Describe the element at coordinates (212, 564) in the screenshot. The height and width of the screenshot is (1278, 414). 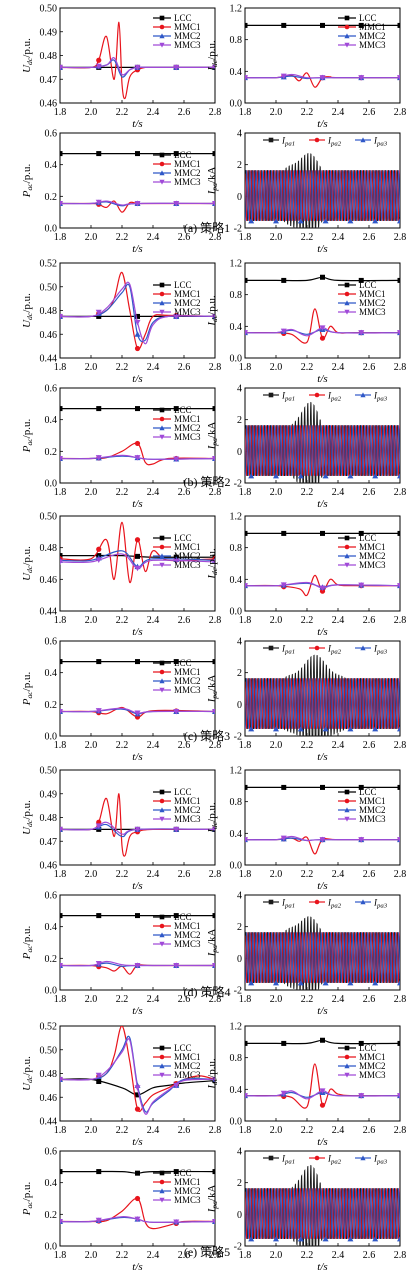
I see `y-axis-label: Idc/p.u.` at that location.